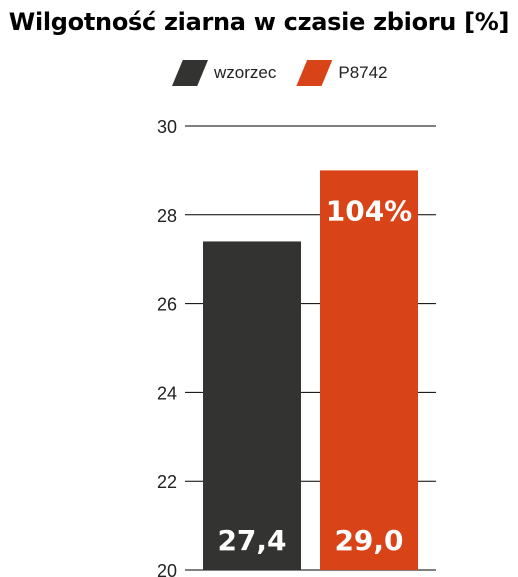 This screenshot has width=518, height=577. Describe the element at coordinates (290, 73) in the screenshot. I see `legend: wzorzec P8742` at that location.